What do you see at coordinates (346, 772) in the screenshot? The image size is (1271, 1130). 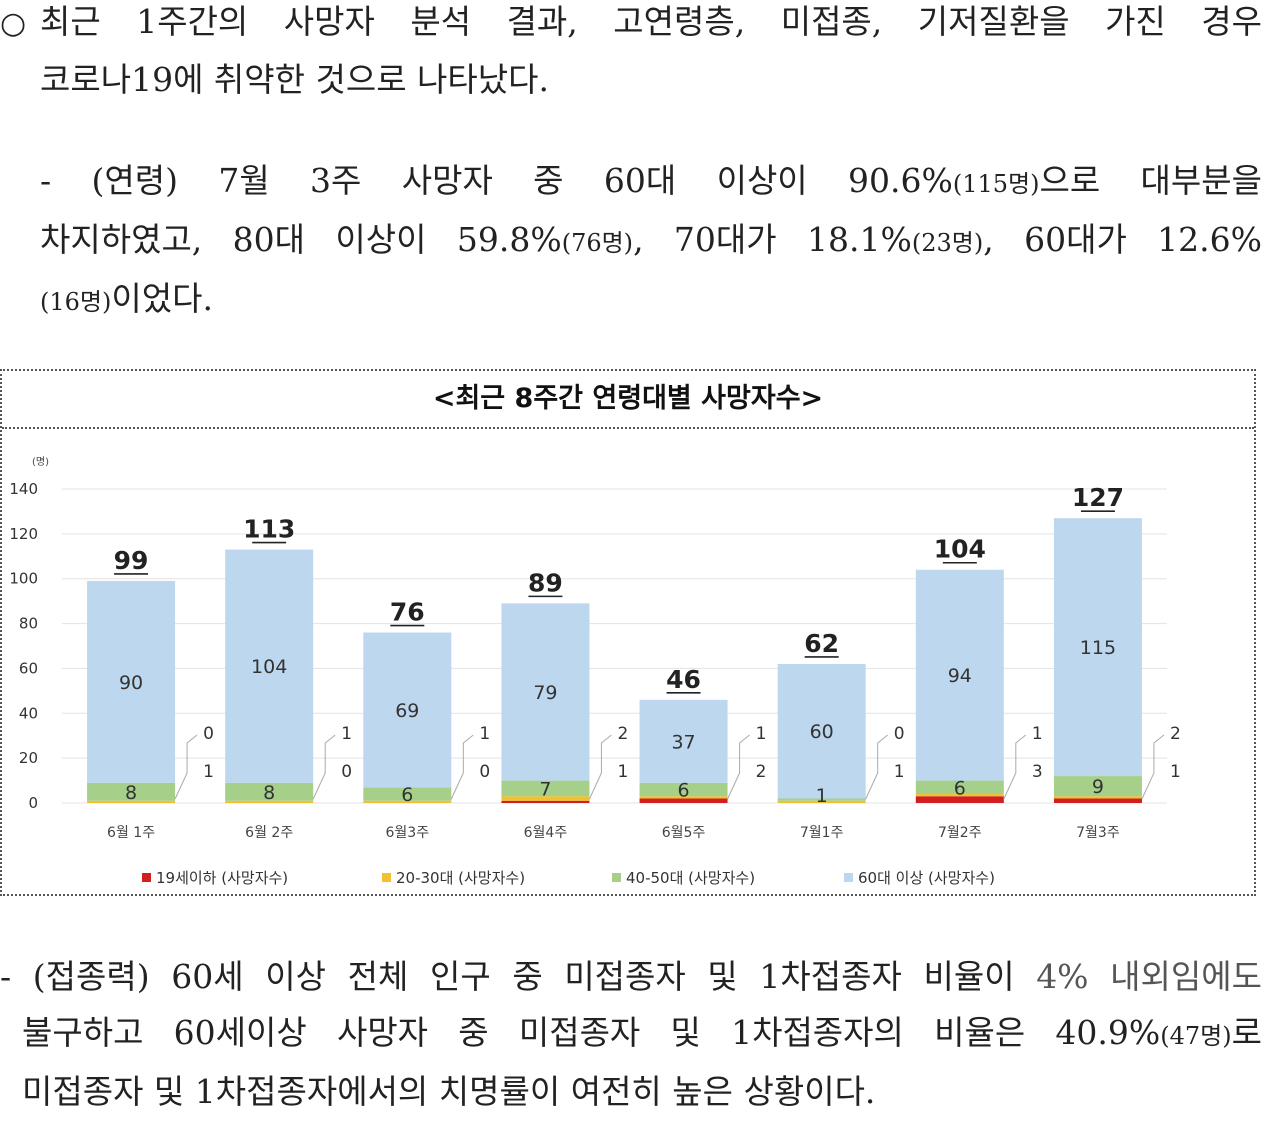 I see `side-label-lower: 0` at bounding box center [346, 772].